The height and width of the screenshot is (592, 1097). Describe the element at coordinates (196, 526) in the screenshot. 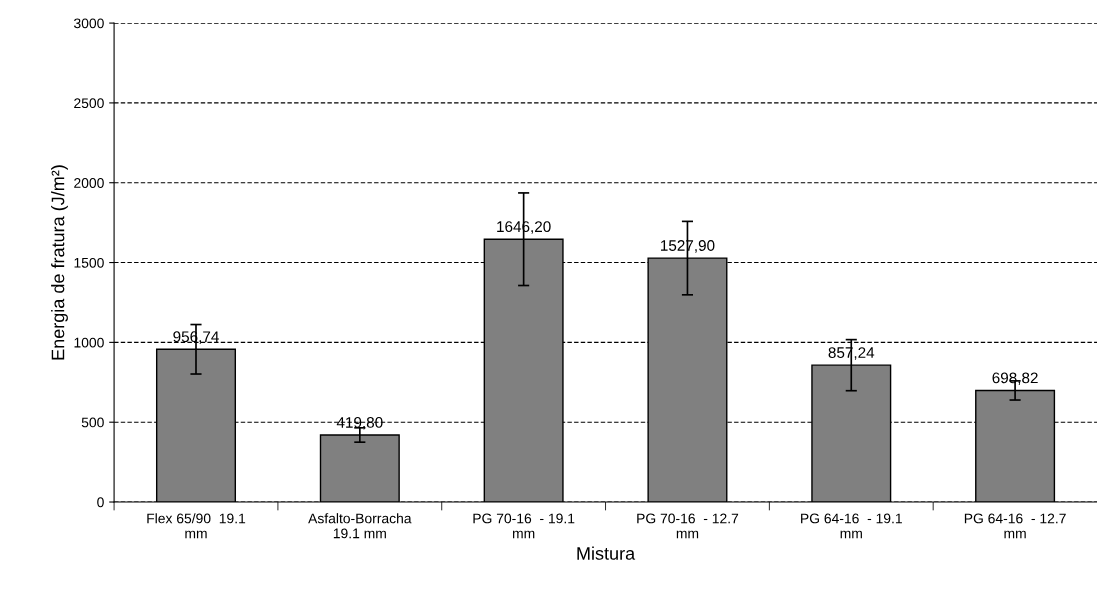

I see `x-tick-label: Flex 65/90 19.1 mm` at that location.